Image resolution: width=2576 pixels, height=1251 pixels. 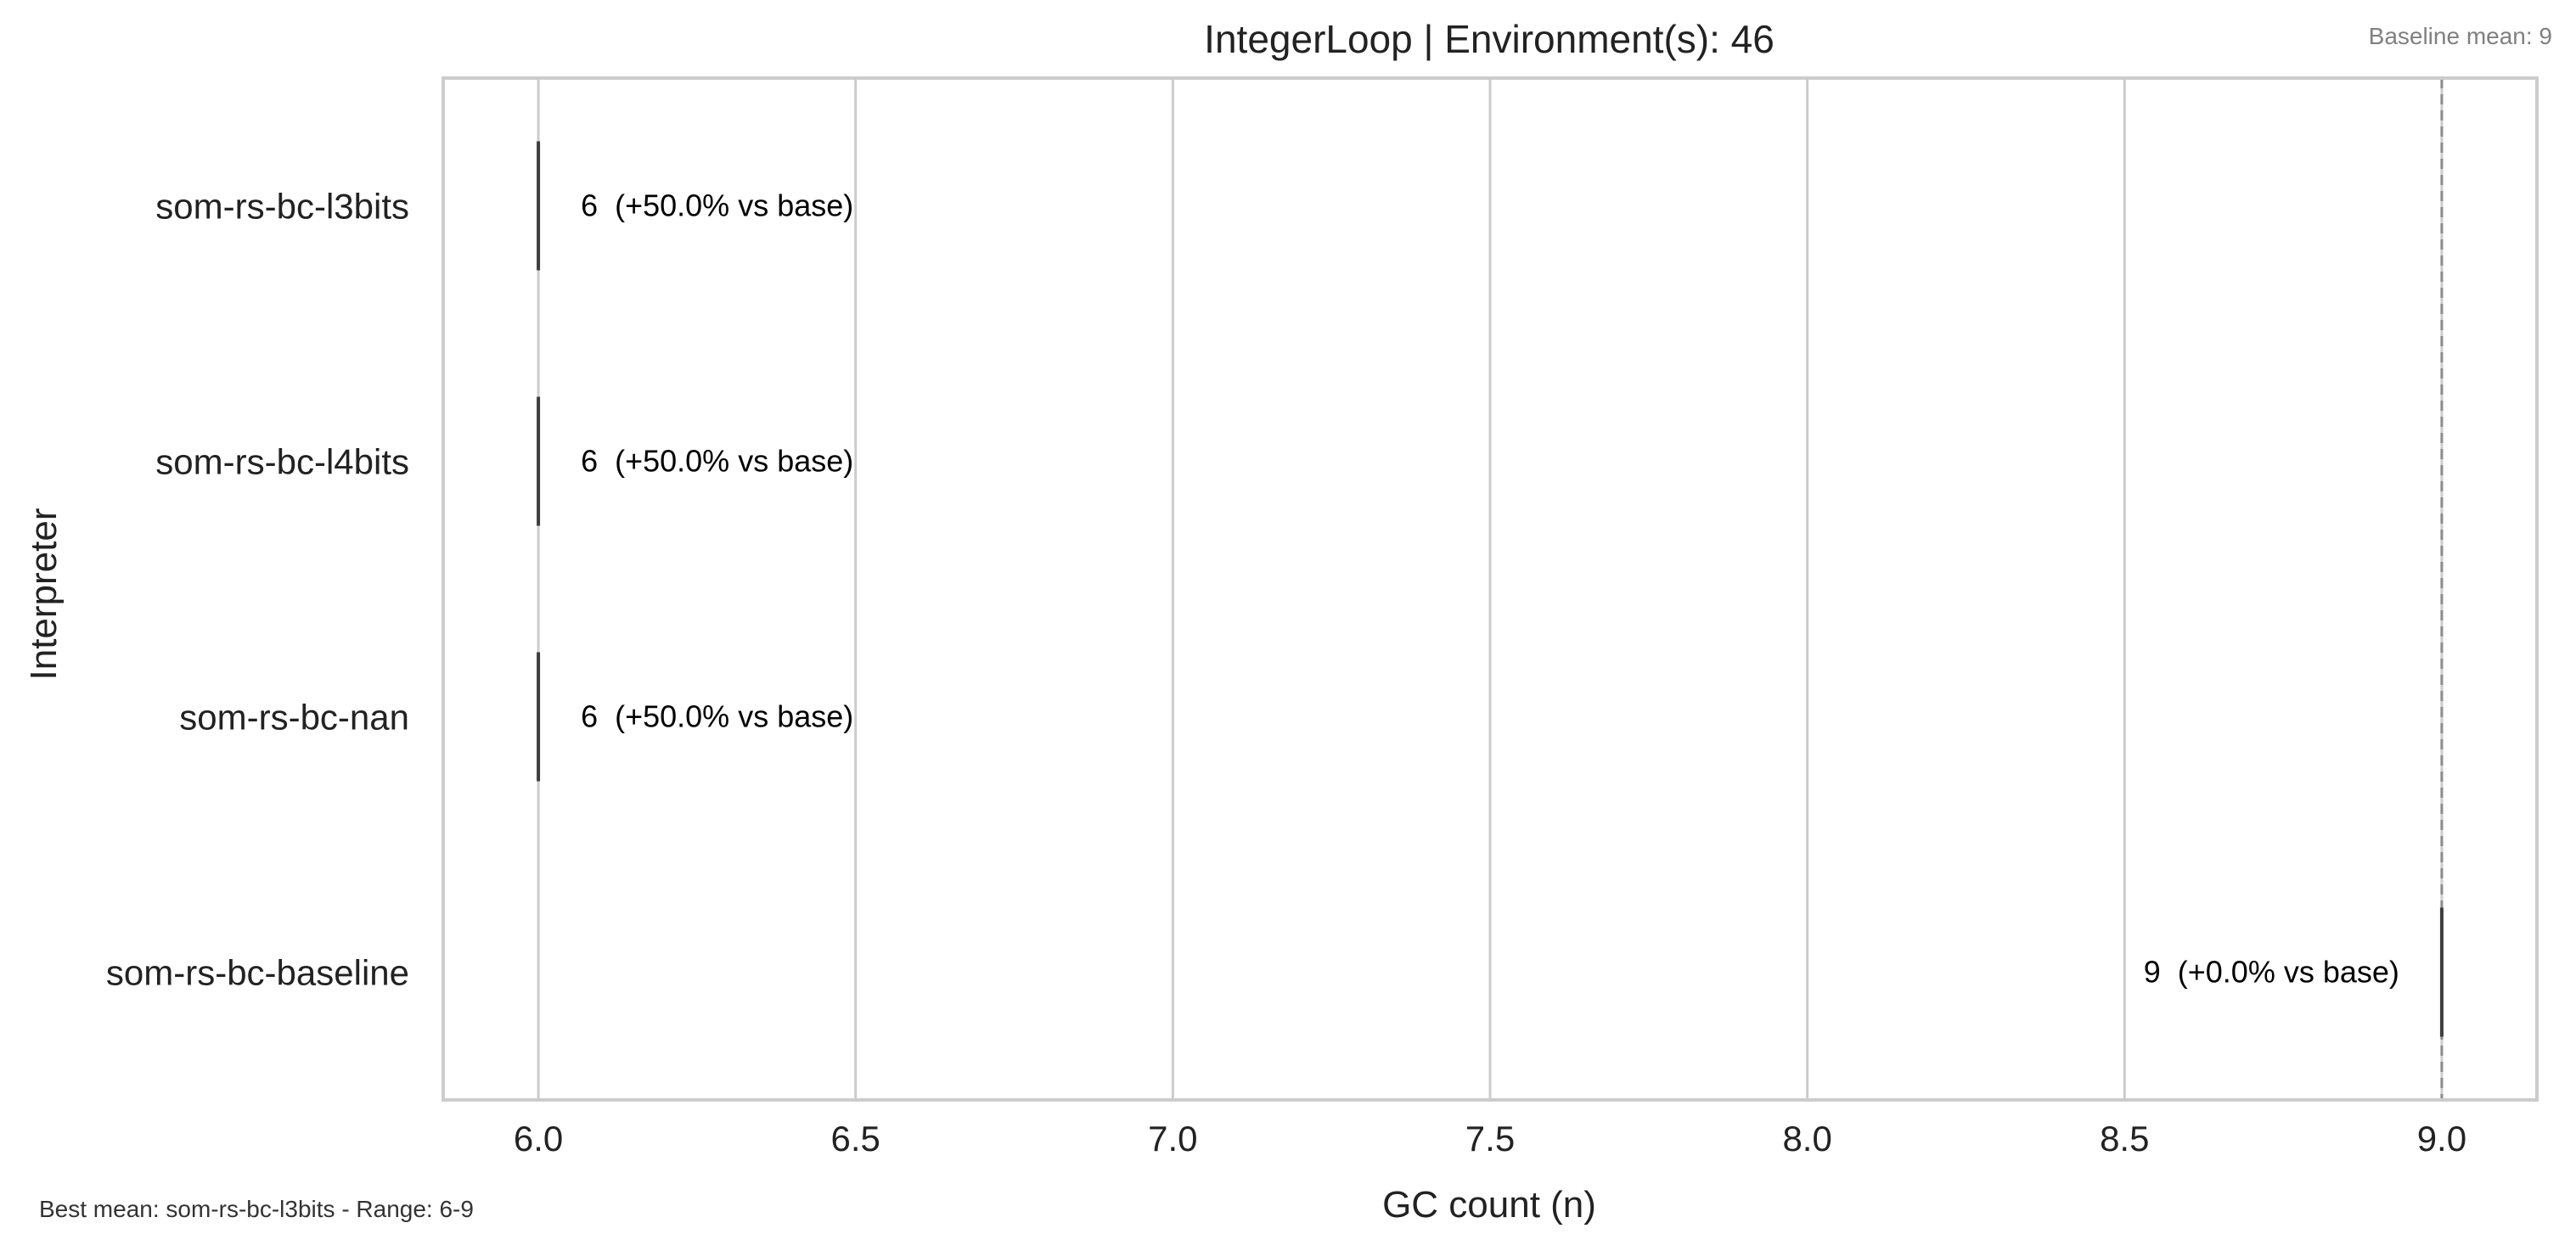 What do you see at coordinates (257, 973) in the screenshot?
I see `y-tick-label: som-rs-bc-baseline` at bounding box center [257, 973].